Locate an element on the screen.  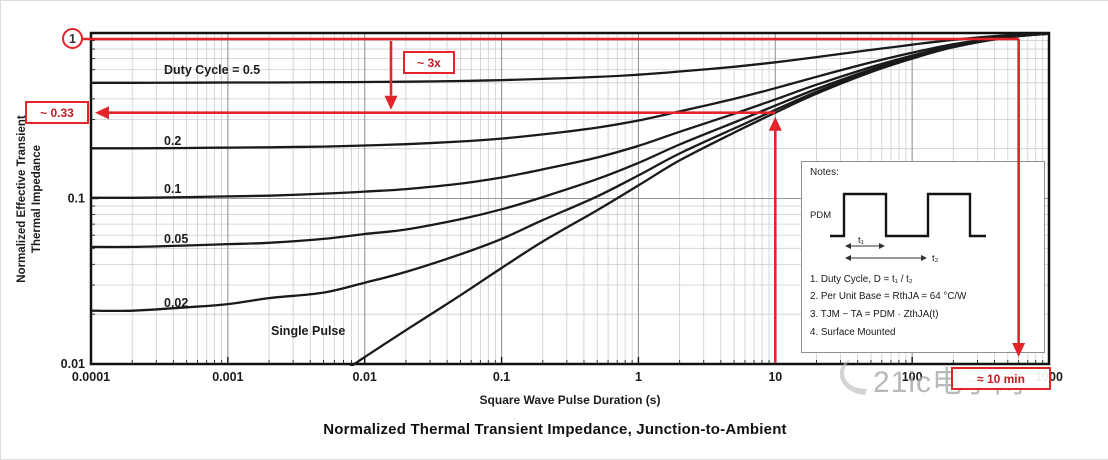
pdm-label: PDM is located at coordinates (820, 215).